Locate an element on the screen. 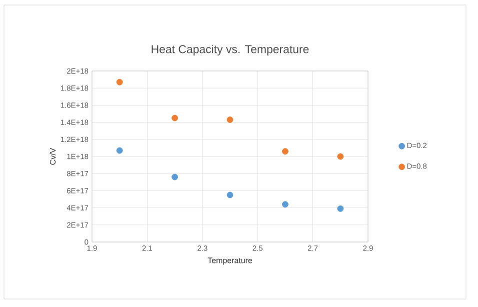 This screenshot has width=478, height=307. chart-title: Heat Capacity vs. Temperature is located at coordinates (230, 50).